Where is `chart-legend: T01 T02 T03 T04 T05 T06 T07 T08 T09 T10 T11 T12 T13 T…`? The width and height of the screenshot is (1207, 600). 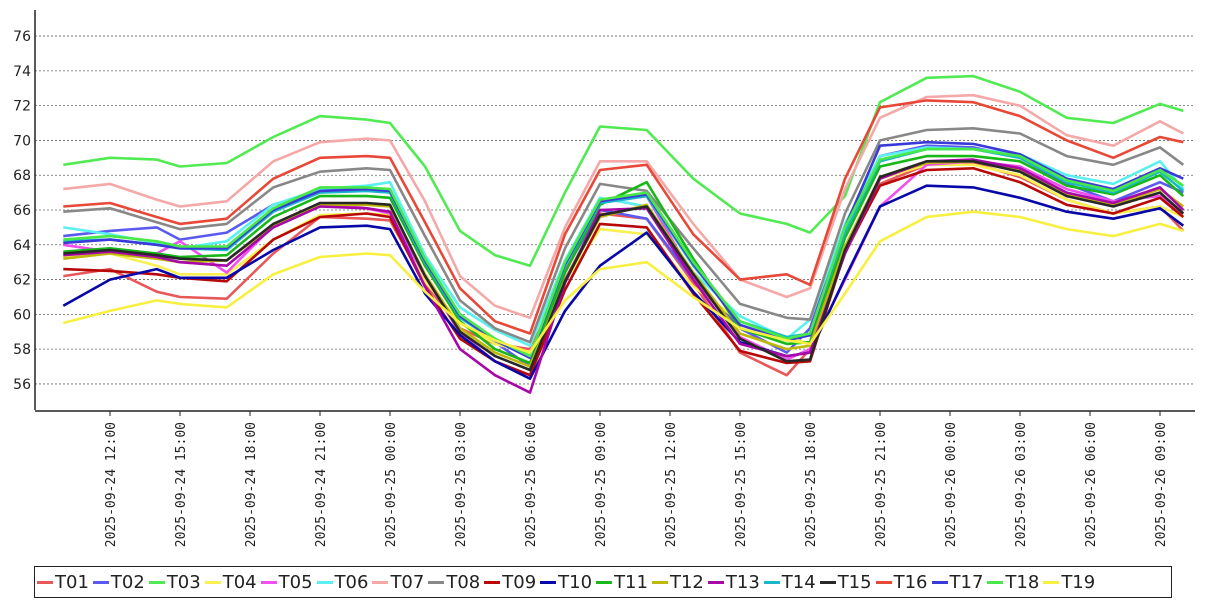
chart-legend: T01 T02 T03 T04 T05 T06 T07 T08 T09 T10 T11 T12 T13 T… is located at coordinates (603, 582).